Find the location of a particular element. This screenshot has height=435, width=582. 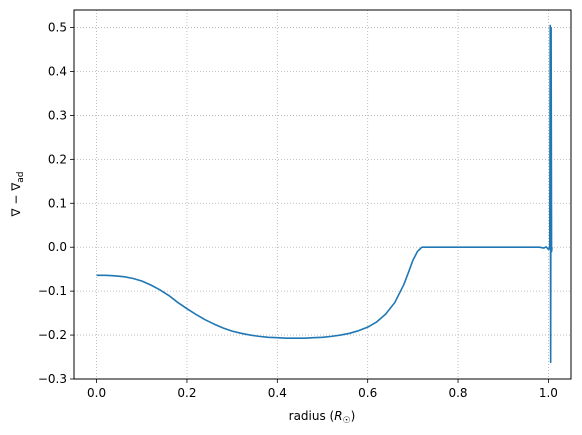

x-tick-label: 0.6 is located at coordinates (367, 393).